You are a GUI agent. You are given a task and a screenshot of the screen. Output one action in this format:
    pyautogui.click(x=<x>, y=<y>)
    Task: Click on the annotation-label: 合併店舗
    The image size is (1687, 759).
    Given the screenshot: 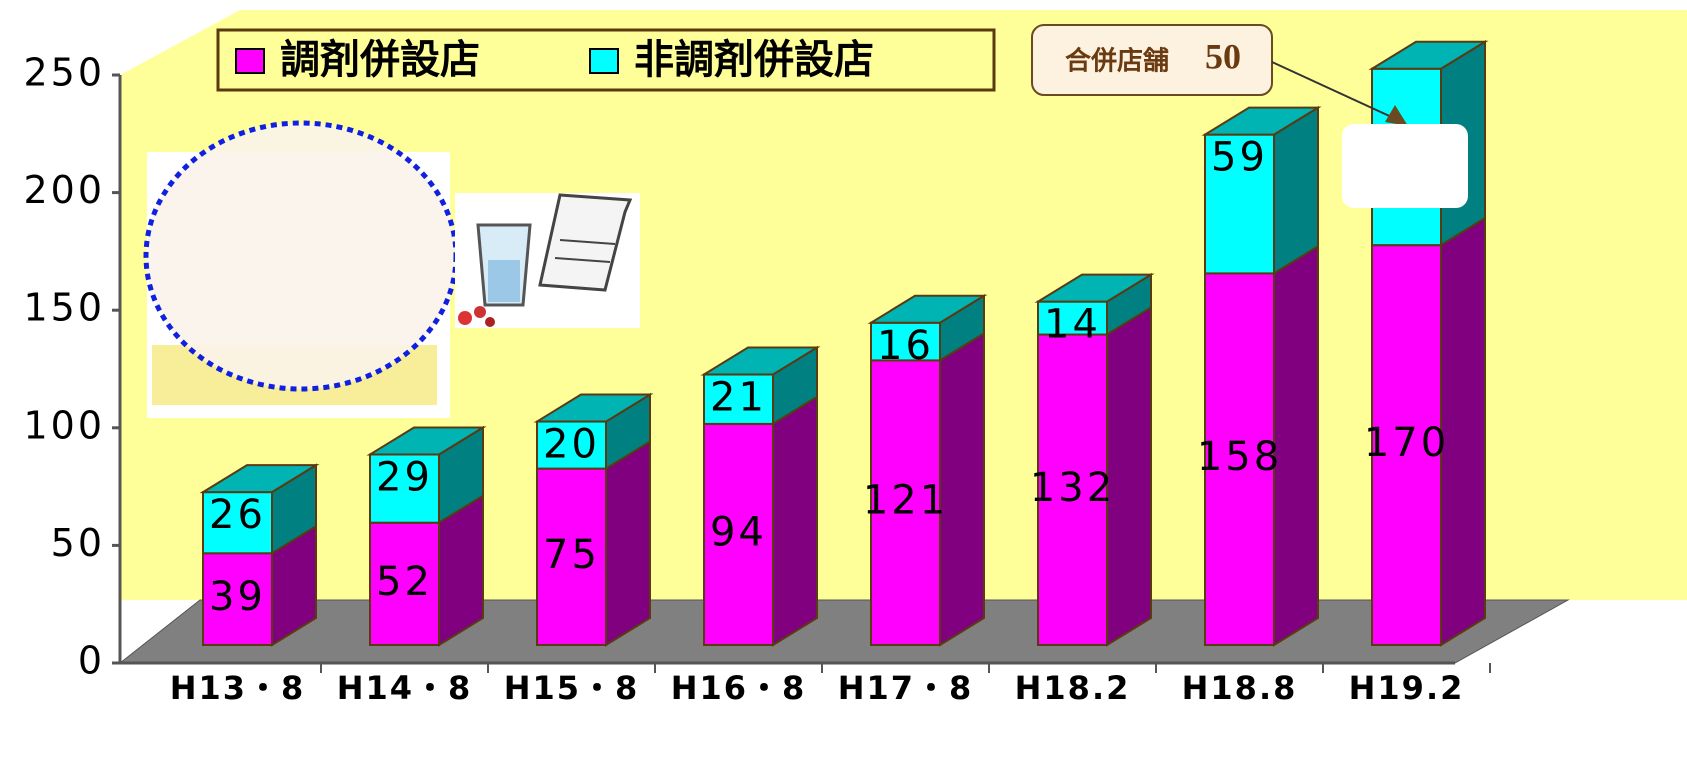 What is the action you would take?
    pyautogui.click(x=1117, y=61)
    